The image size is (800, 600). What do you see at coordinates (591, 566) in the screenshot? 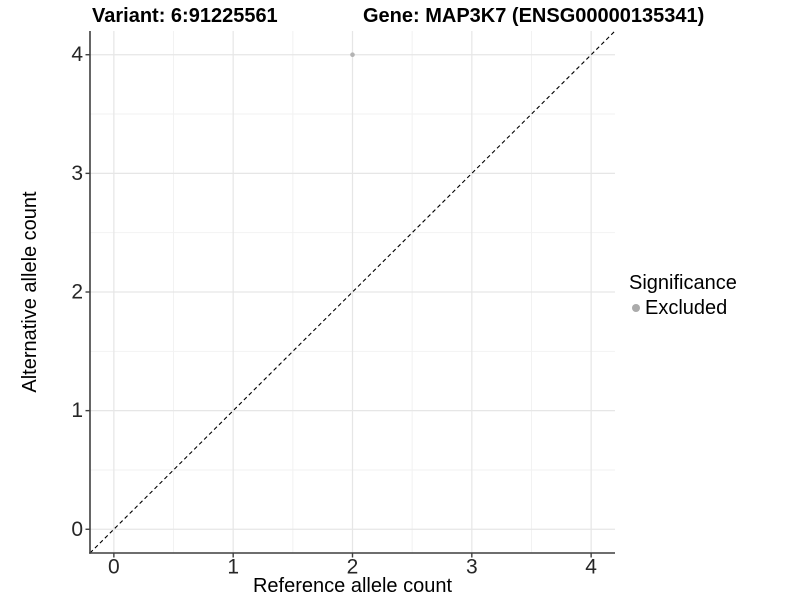
I see `x-tick-label: 4` at bounding box center [591, 566].